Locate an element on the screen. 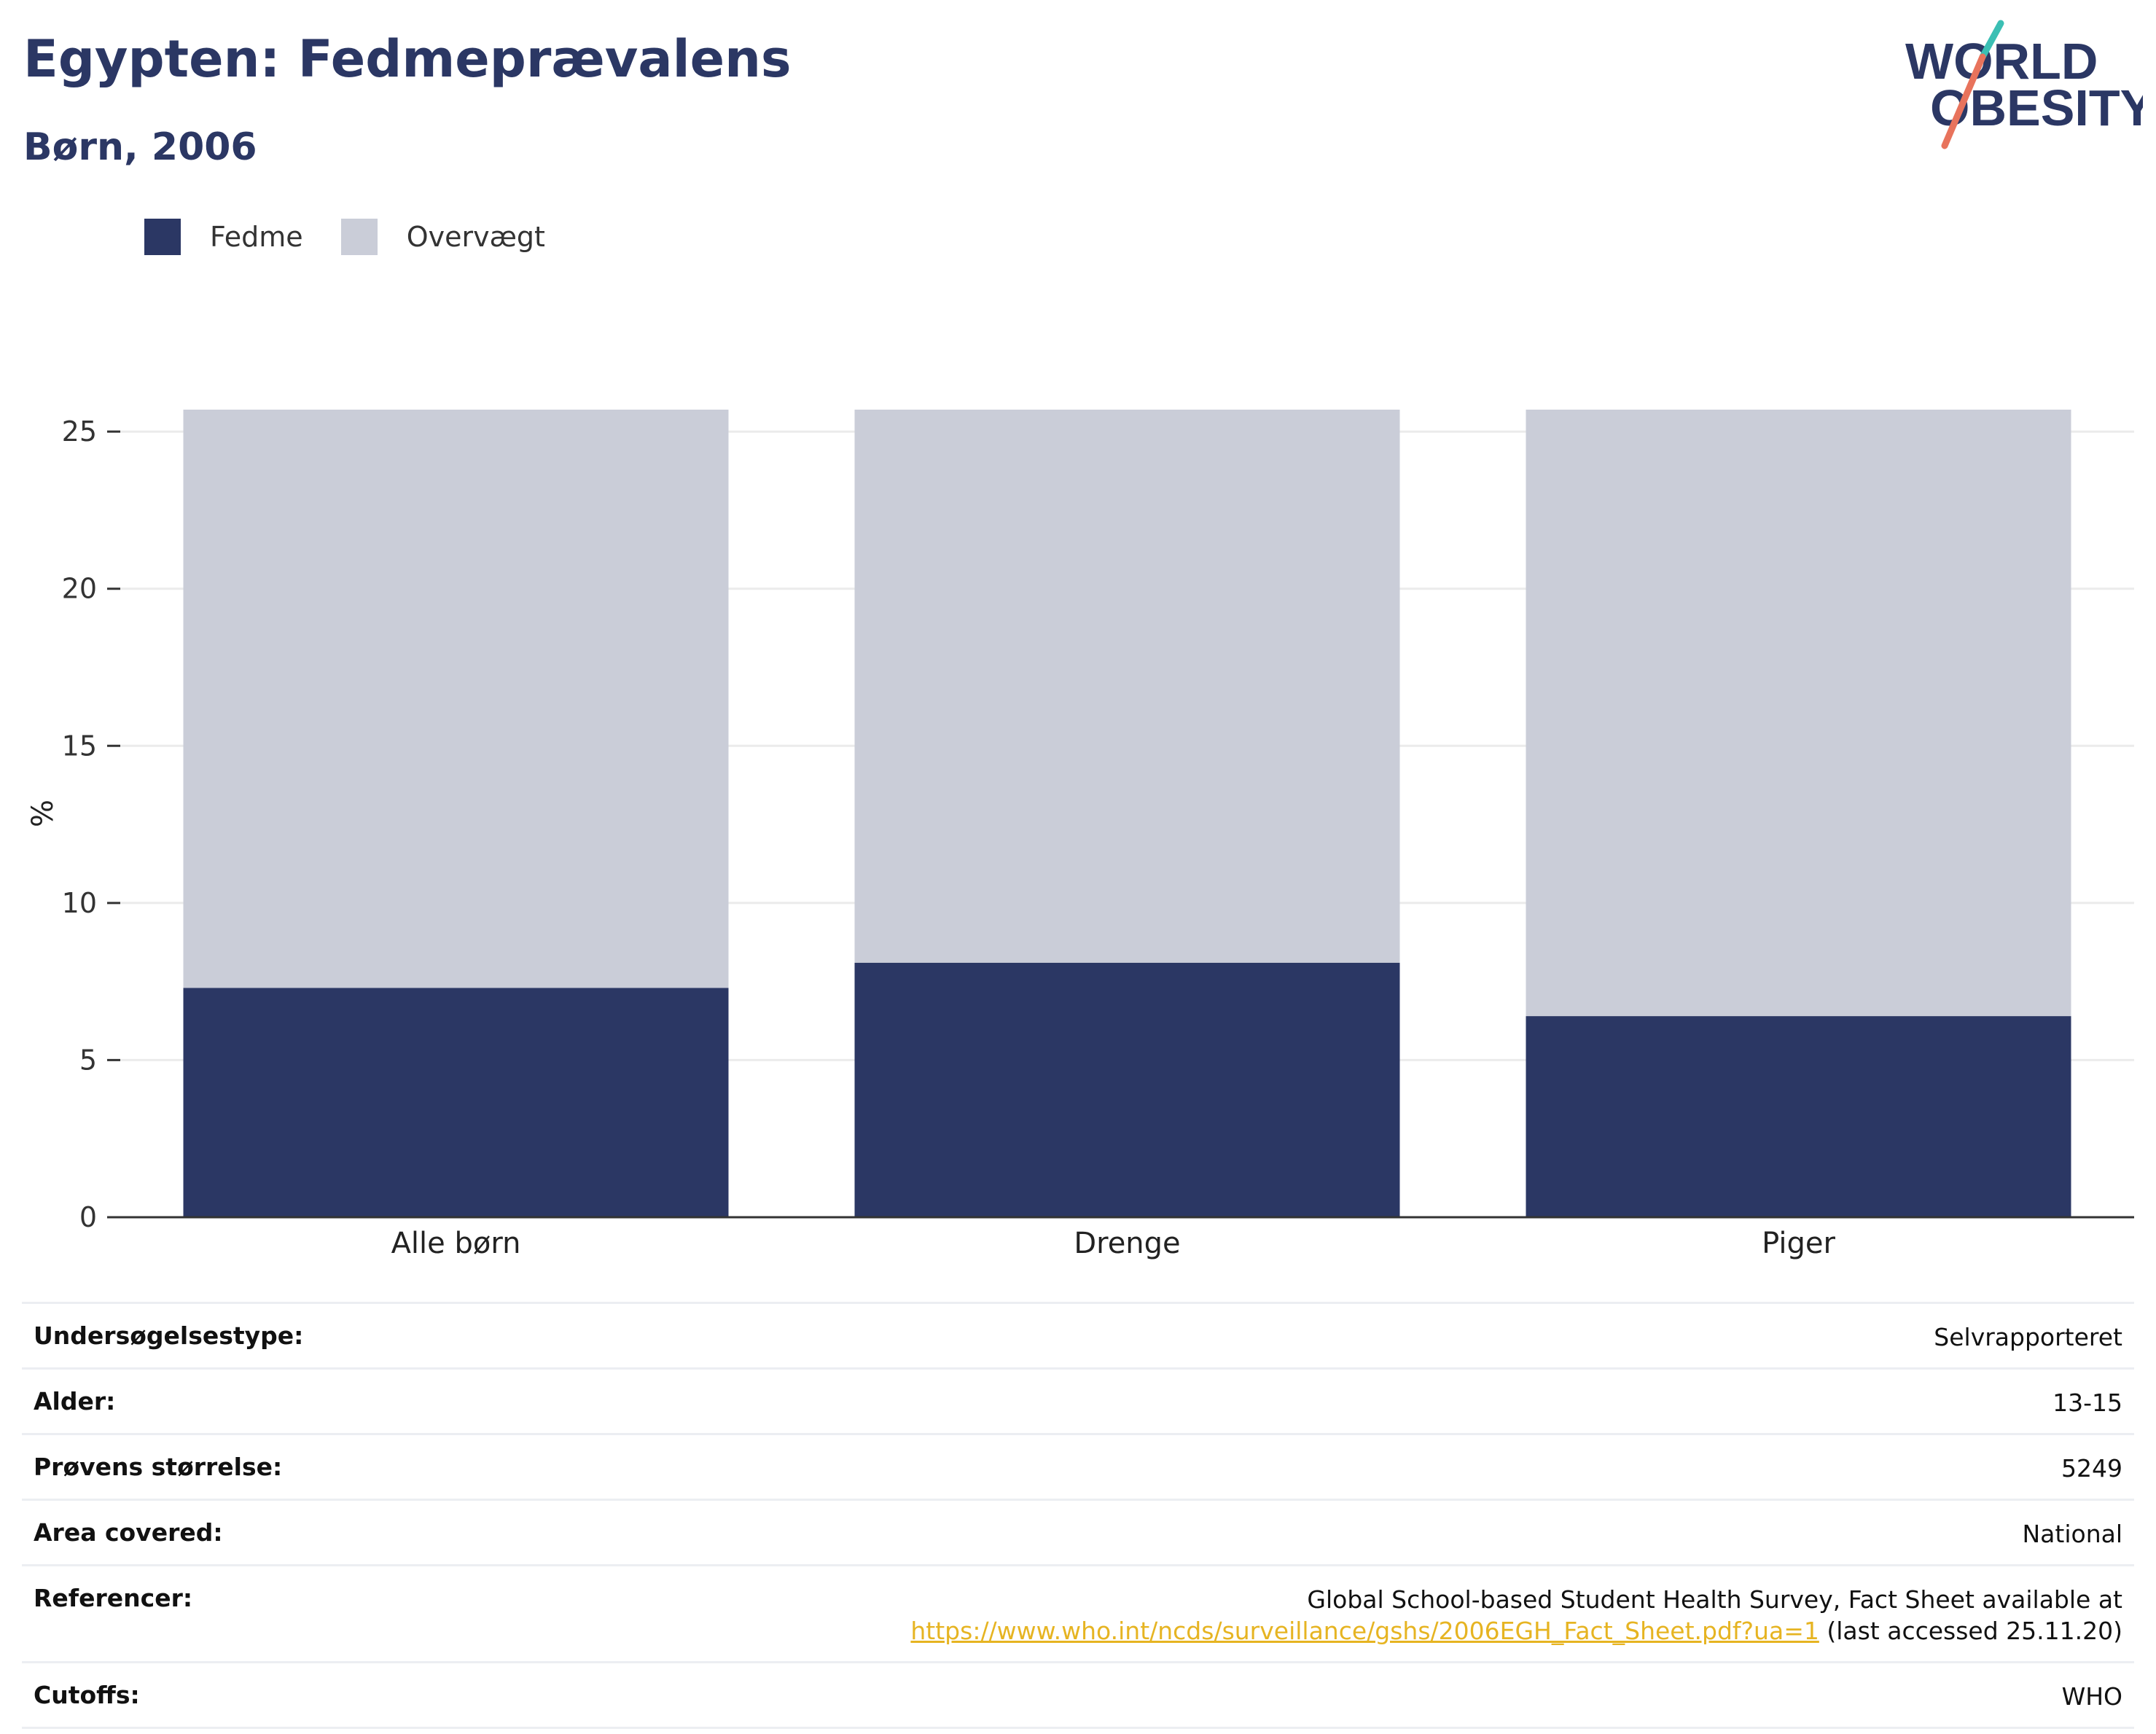 This screenshot has height=1734, width=2156. info-row-area-covered: Area covered: National is located at coordinates (1078, 1534).